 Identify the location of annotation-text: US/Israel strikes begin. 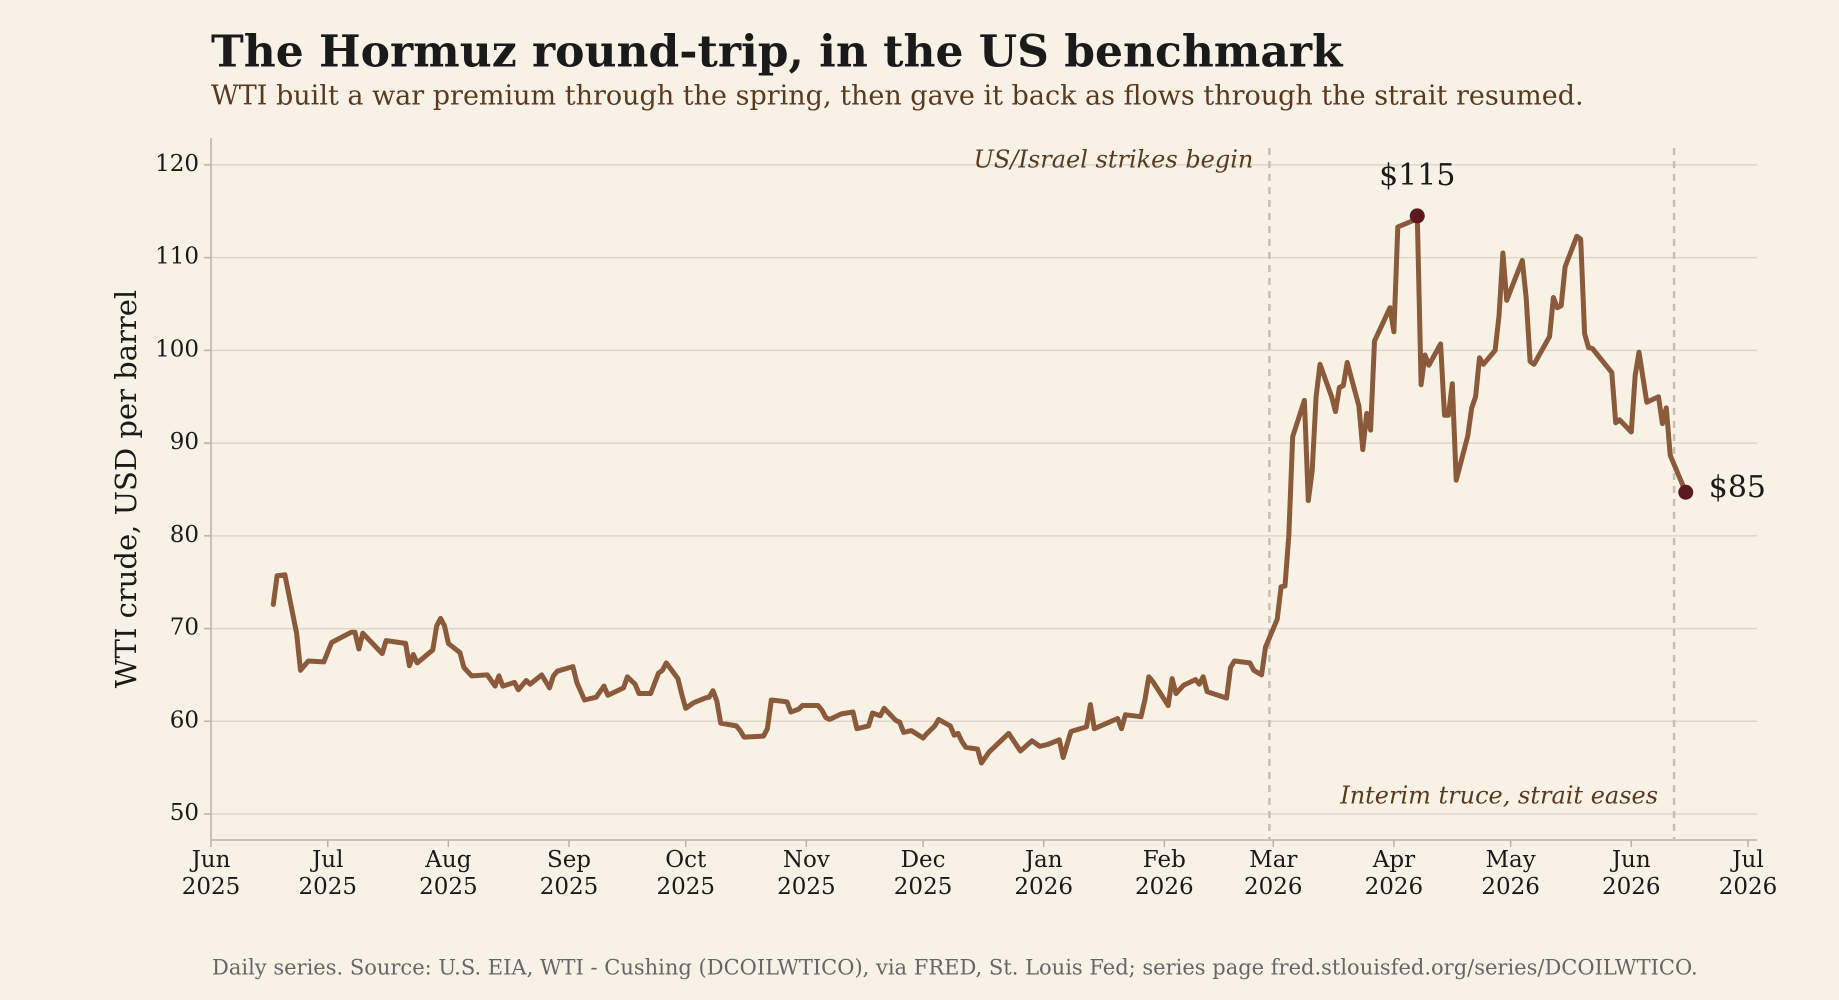
(1114, 160).